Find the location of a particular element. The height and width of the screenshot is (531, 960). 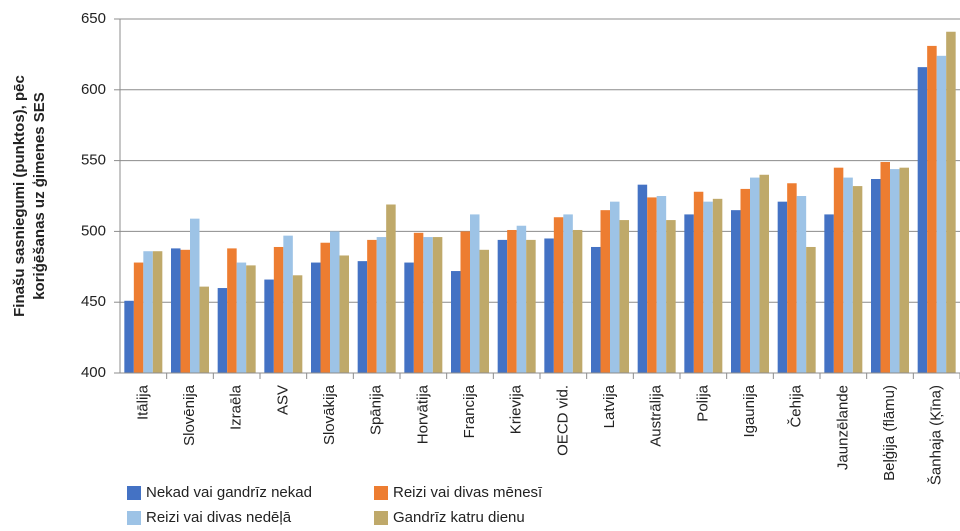

y-tick-label: 450 is located at coordinates (93, 301).